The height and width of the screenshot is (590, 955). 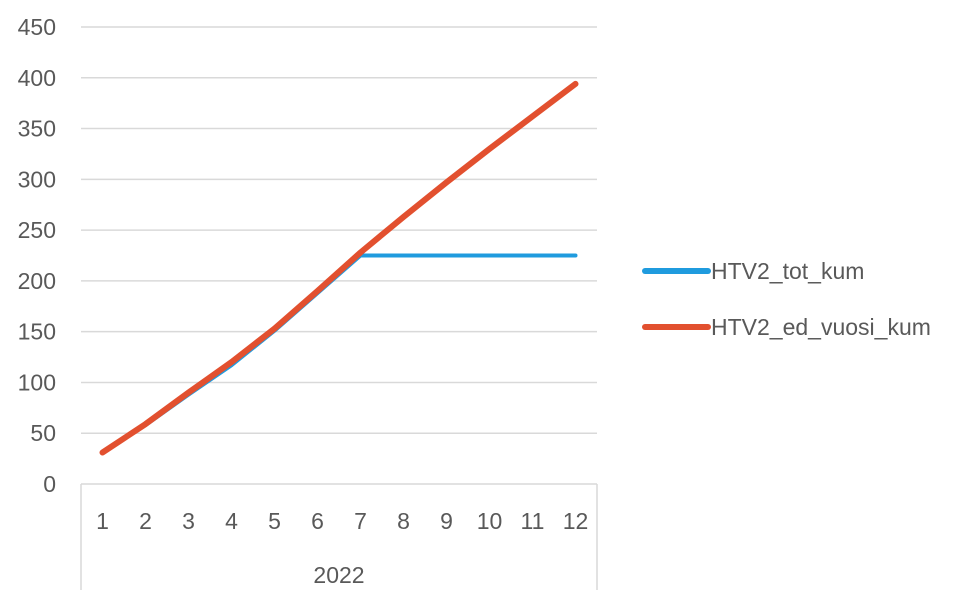 What do you see at coordinates (231, 521) in the screenshot?
I see `x-tick-label: 4` at bounding box center [231, 521].